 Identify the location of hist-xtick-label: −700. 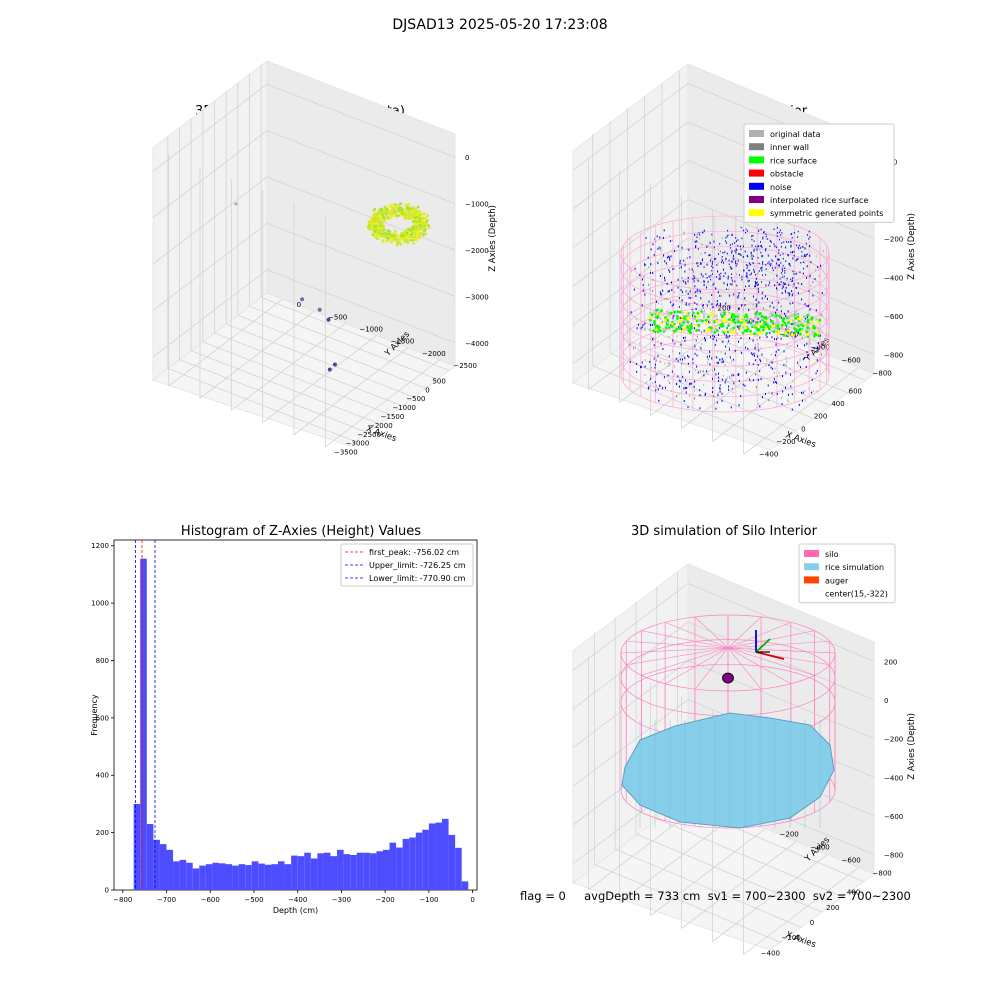
(166, 900).